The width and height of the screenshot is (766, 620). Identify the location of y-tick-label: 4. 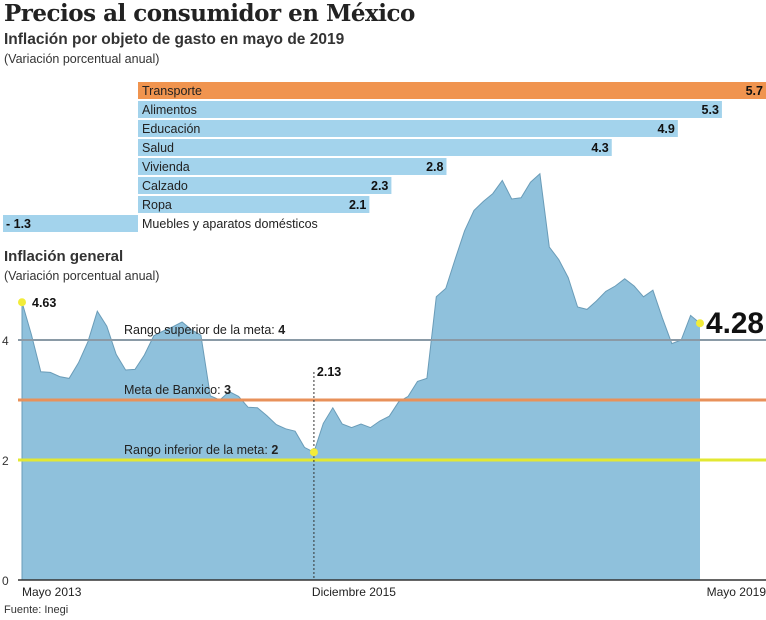
(5, 341).